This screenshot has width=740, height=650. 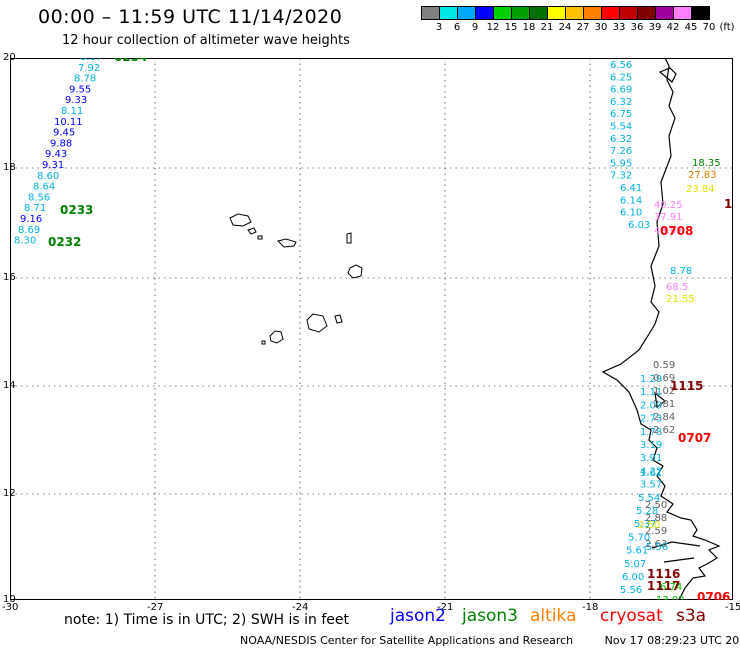 What do you see at coordinates (621, 151) in the screenshot?
I see `swh-label: 7.26` at bounding box center [621, 151].